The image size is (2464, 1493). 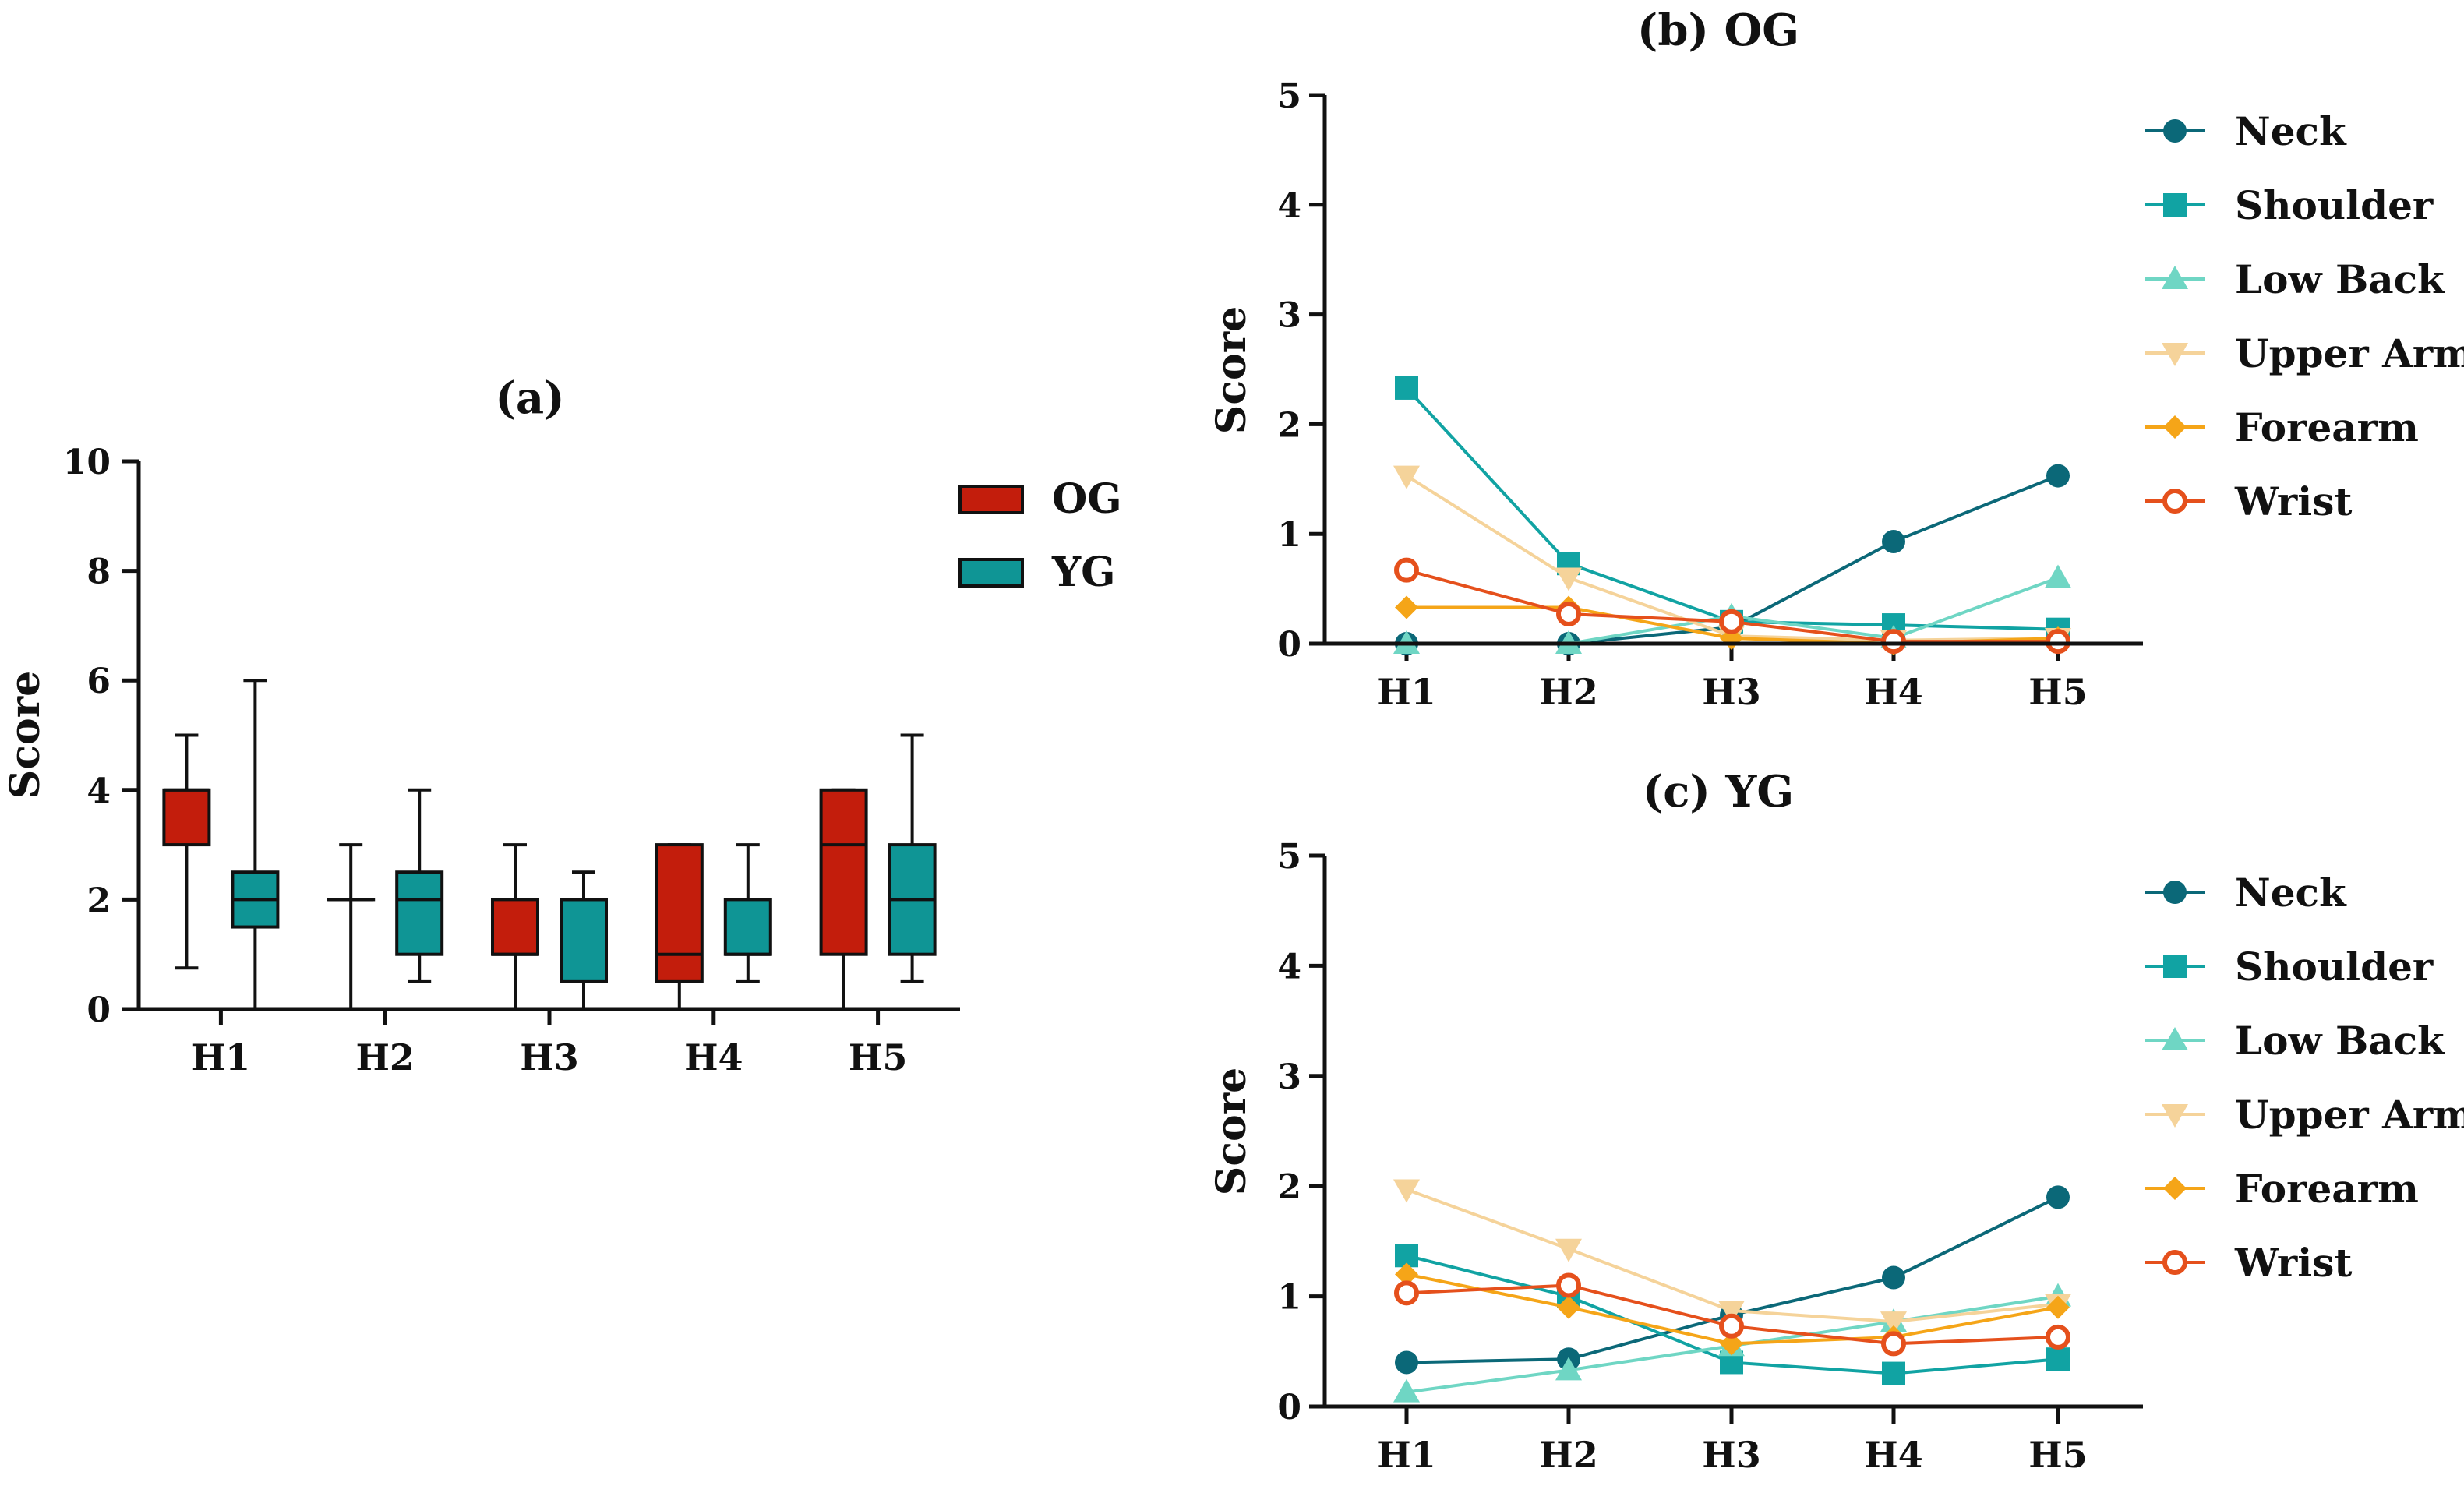 What do you see at coordinates (2175, 205) in the screenshot?
I see `b-legend-shoulder-marker` at bounding box center [2175, 205].